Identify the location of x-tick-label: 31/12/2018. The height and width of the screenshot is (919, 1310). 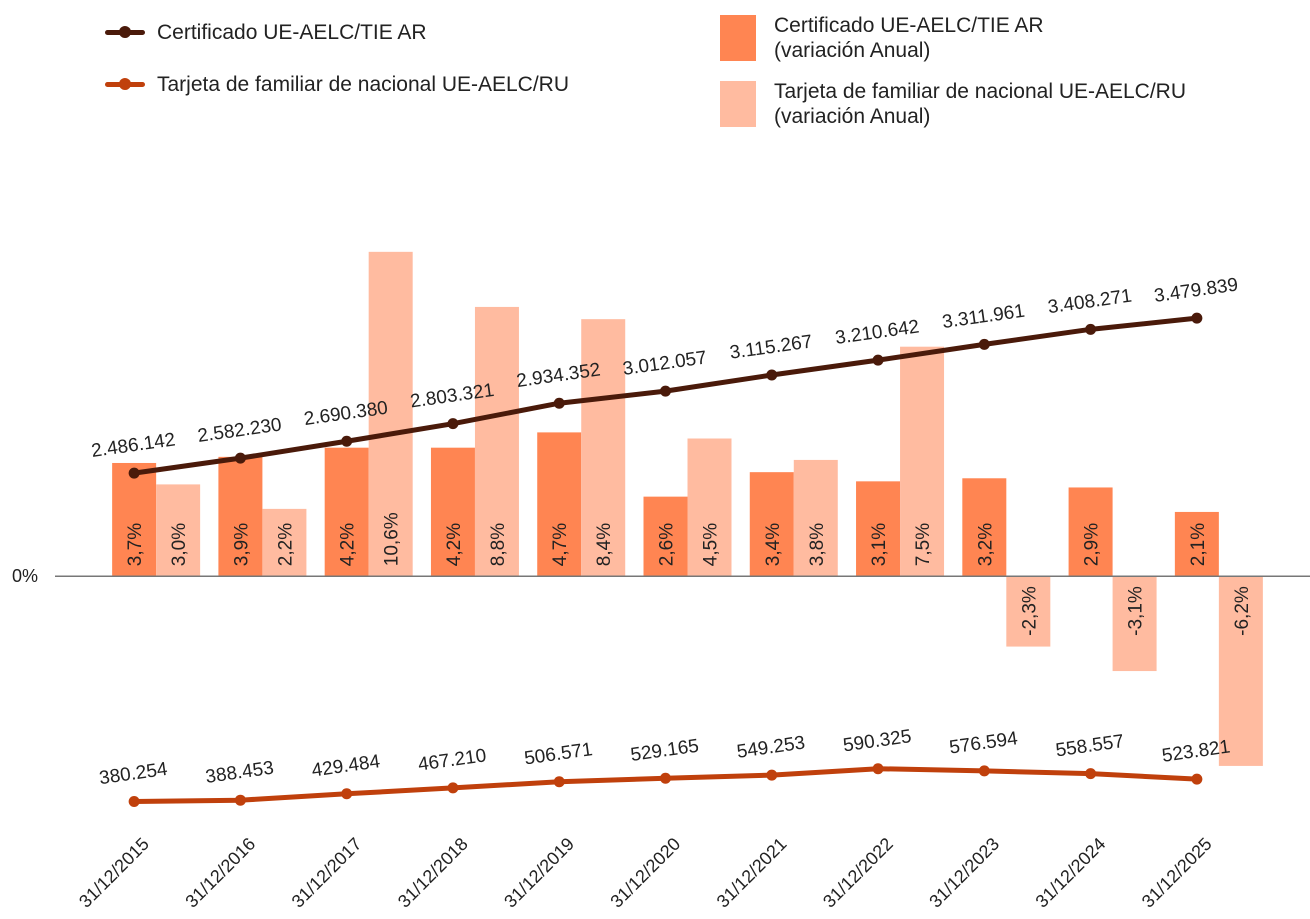
(433, 873).